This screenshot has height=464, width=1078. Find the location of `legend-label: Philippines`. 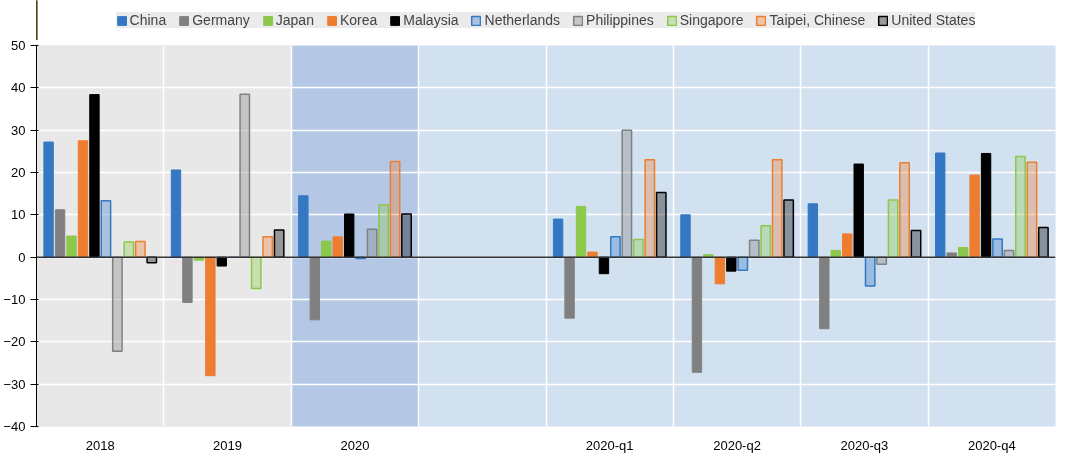

legend-label: Philippines is located at coordinates (620, 20).